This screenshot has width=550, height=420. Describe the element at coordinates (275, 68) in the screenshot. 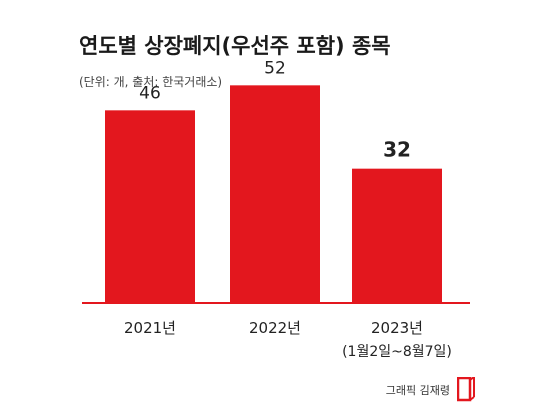

I see `bar-value-label-2: 52` at that location.